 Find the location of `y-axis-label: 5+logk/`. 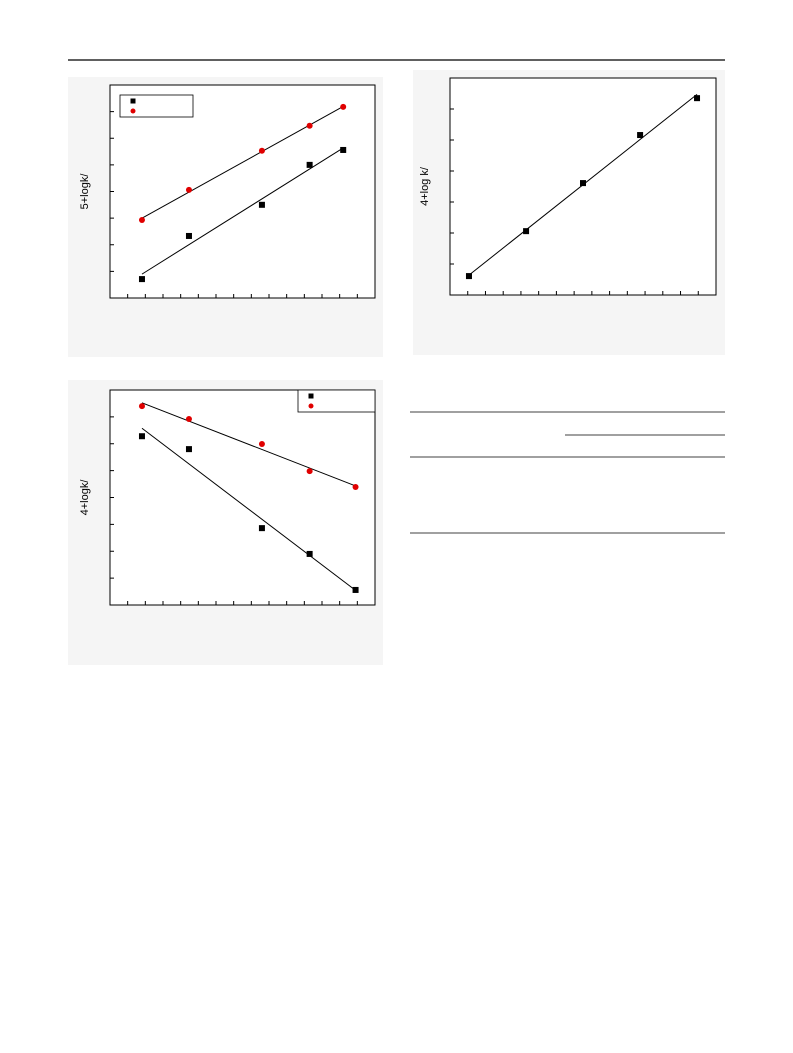

y-axis-label: 5+logk/ is located at coordinates (85, 191).